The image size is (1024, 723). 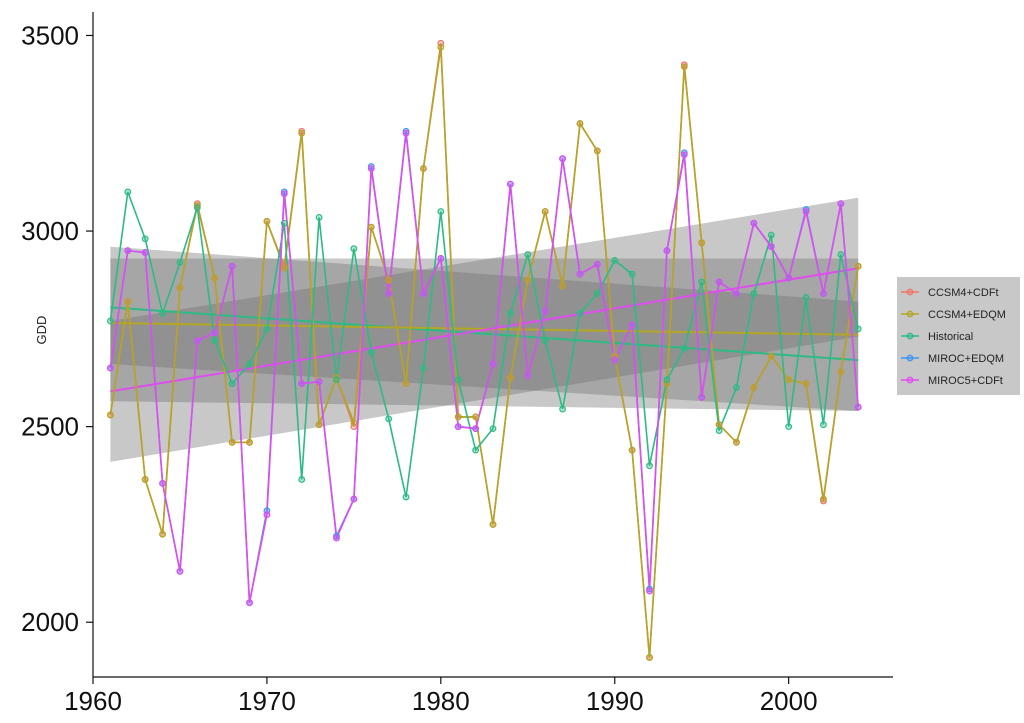 I want to click on legend-label: MIROC5+CDFt, so click(x=965, y=381).